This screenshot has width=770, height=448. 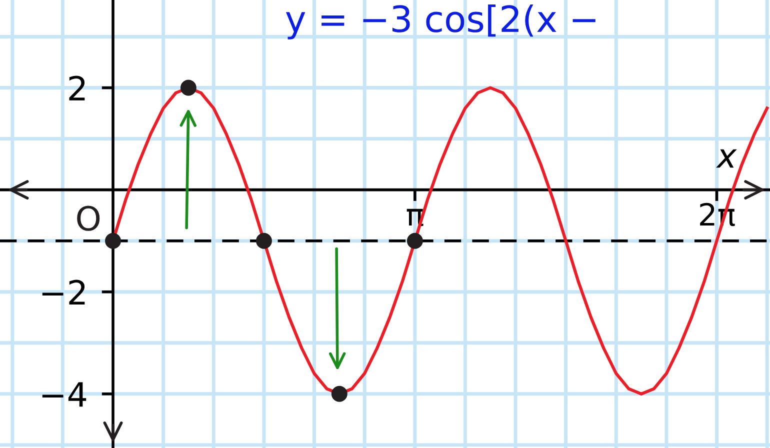 I want to click on annotation: y = −3 cos[2(x −, so click(x=441, y=22).